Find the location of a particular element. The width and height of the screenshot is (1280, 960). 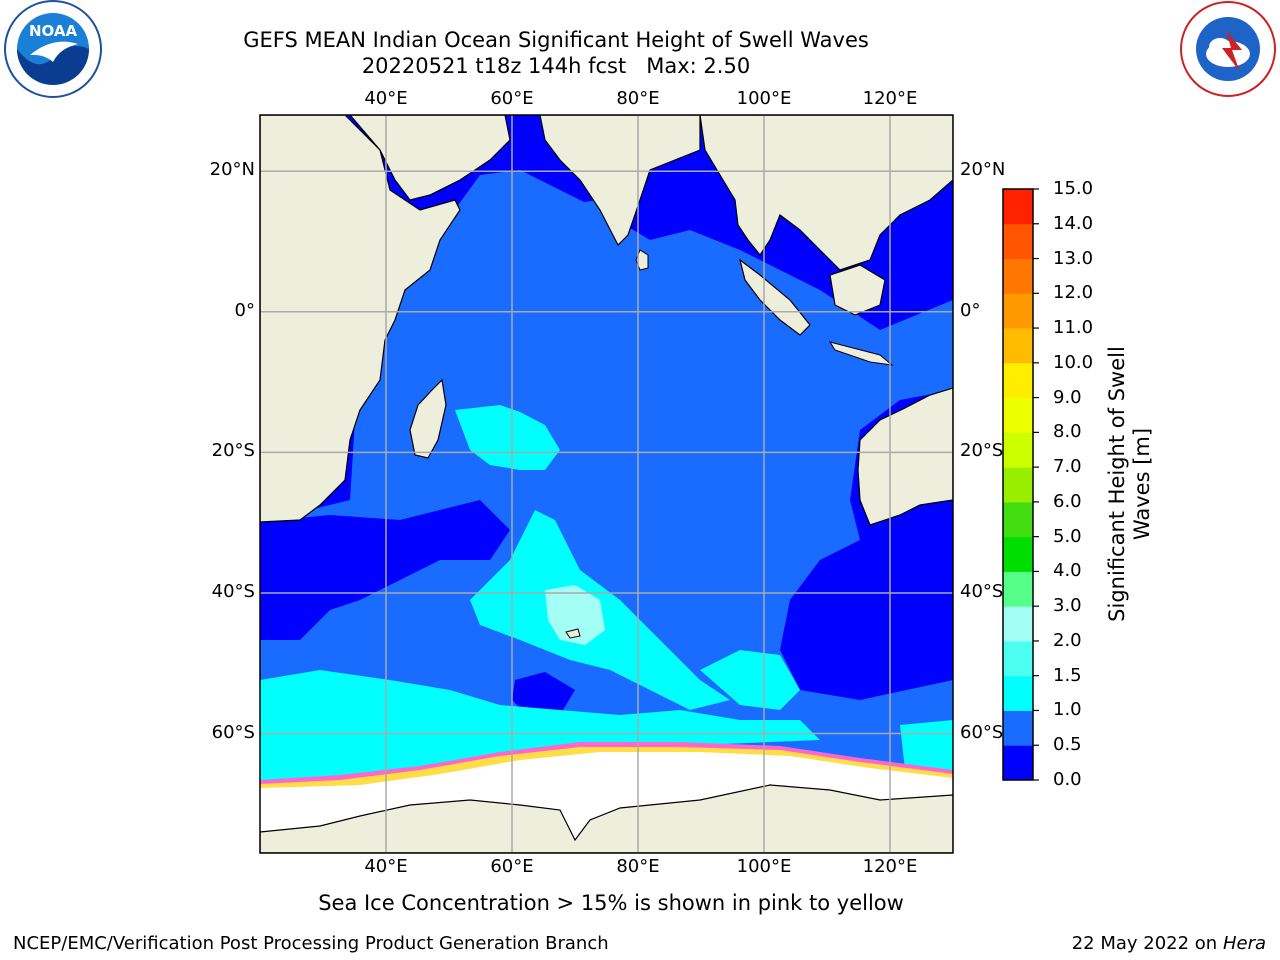

land-madagascar is located at coordinates (428, 418).